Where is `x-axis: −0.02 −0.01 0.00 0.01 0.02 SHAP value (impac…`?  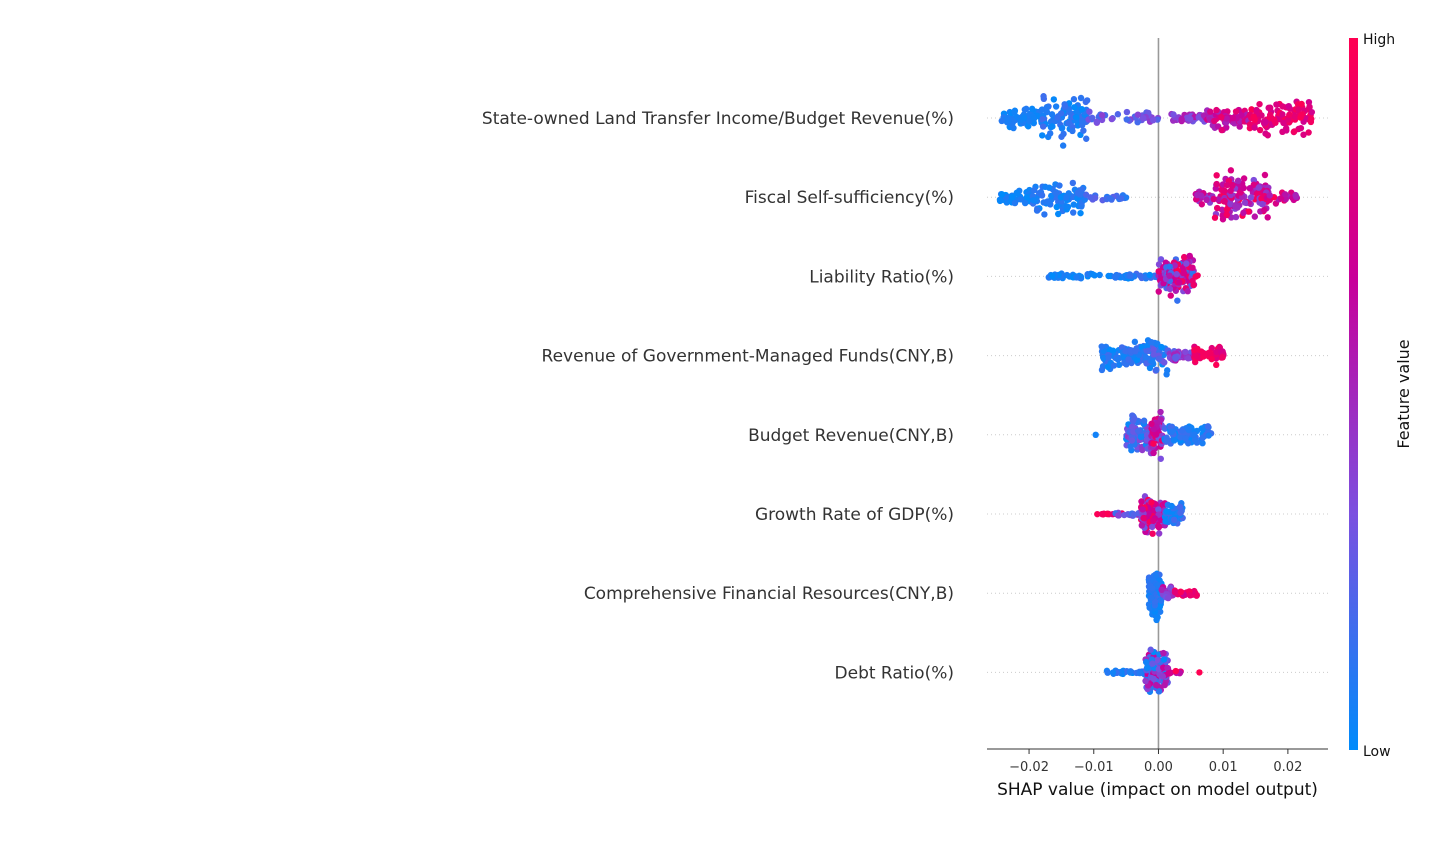 x-axis: −0.02 −0.01 0.00 0.01 0.02 SHAP value (impac… is located at coordinates (1157, 774).